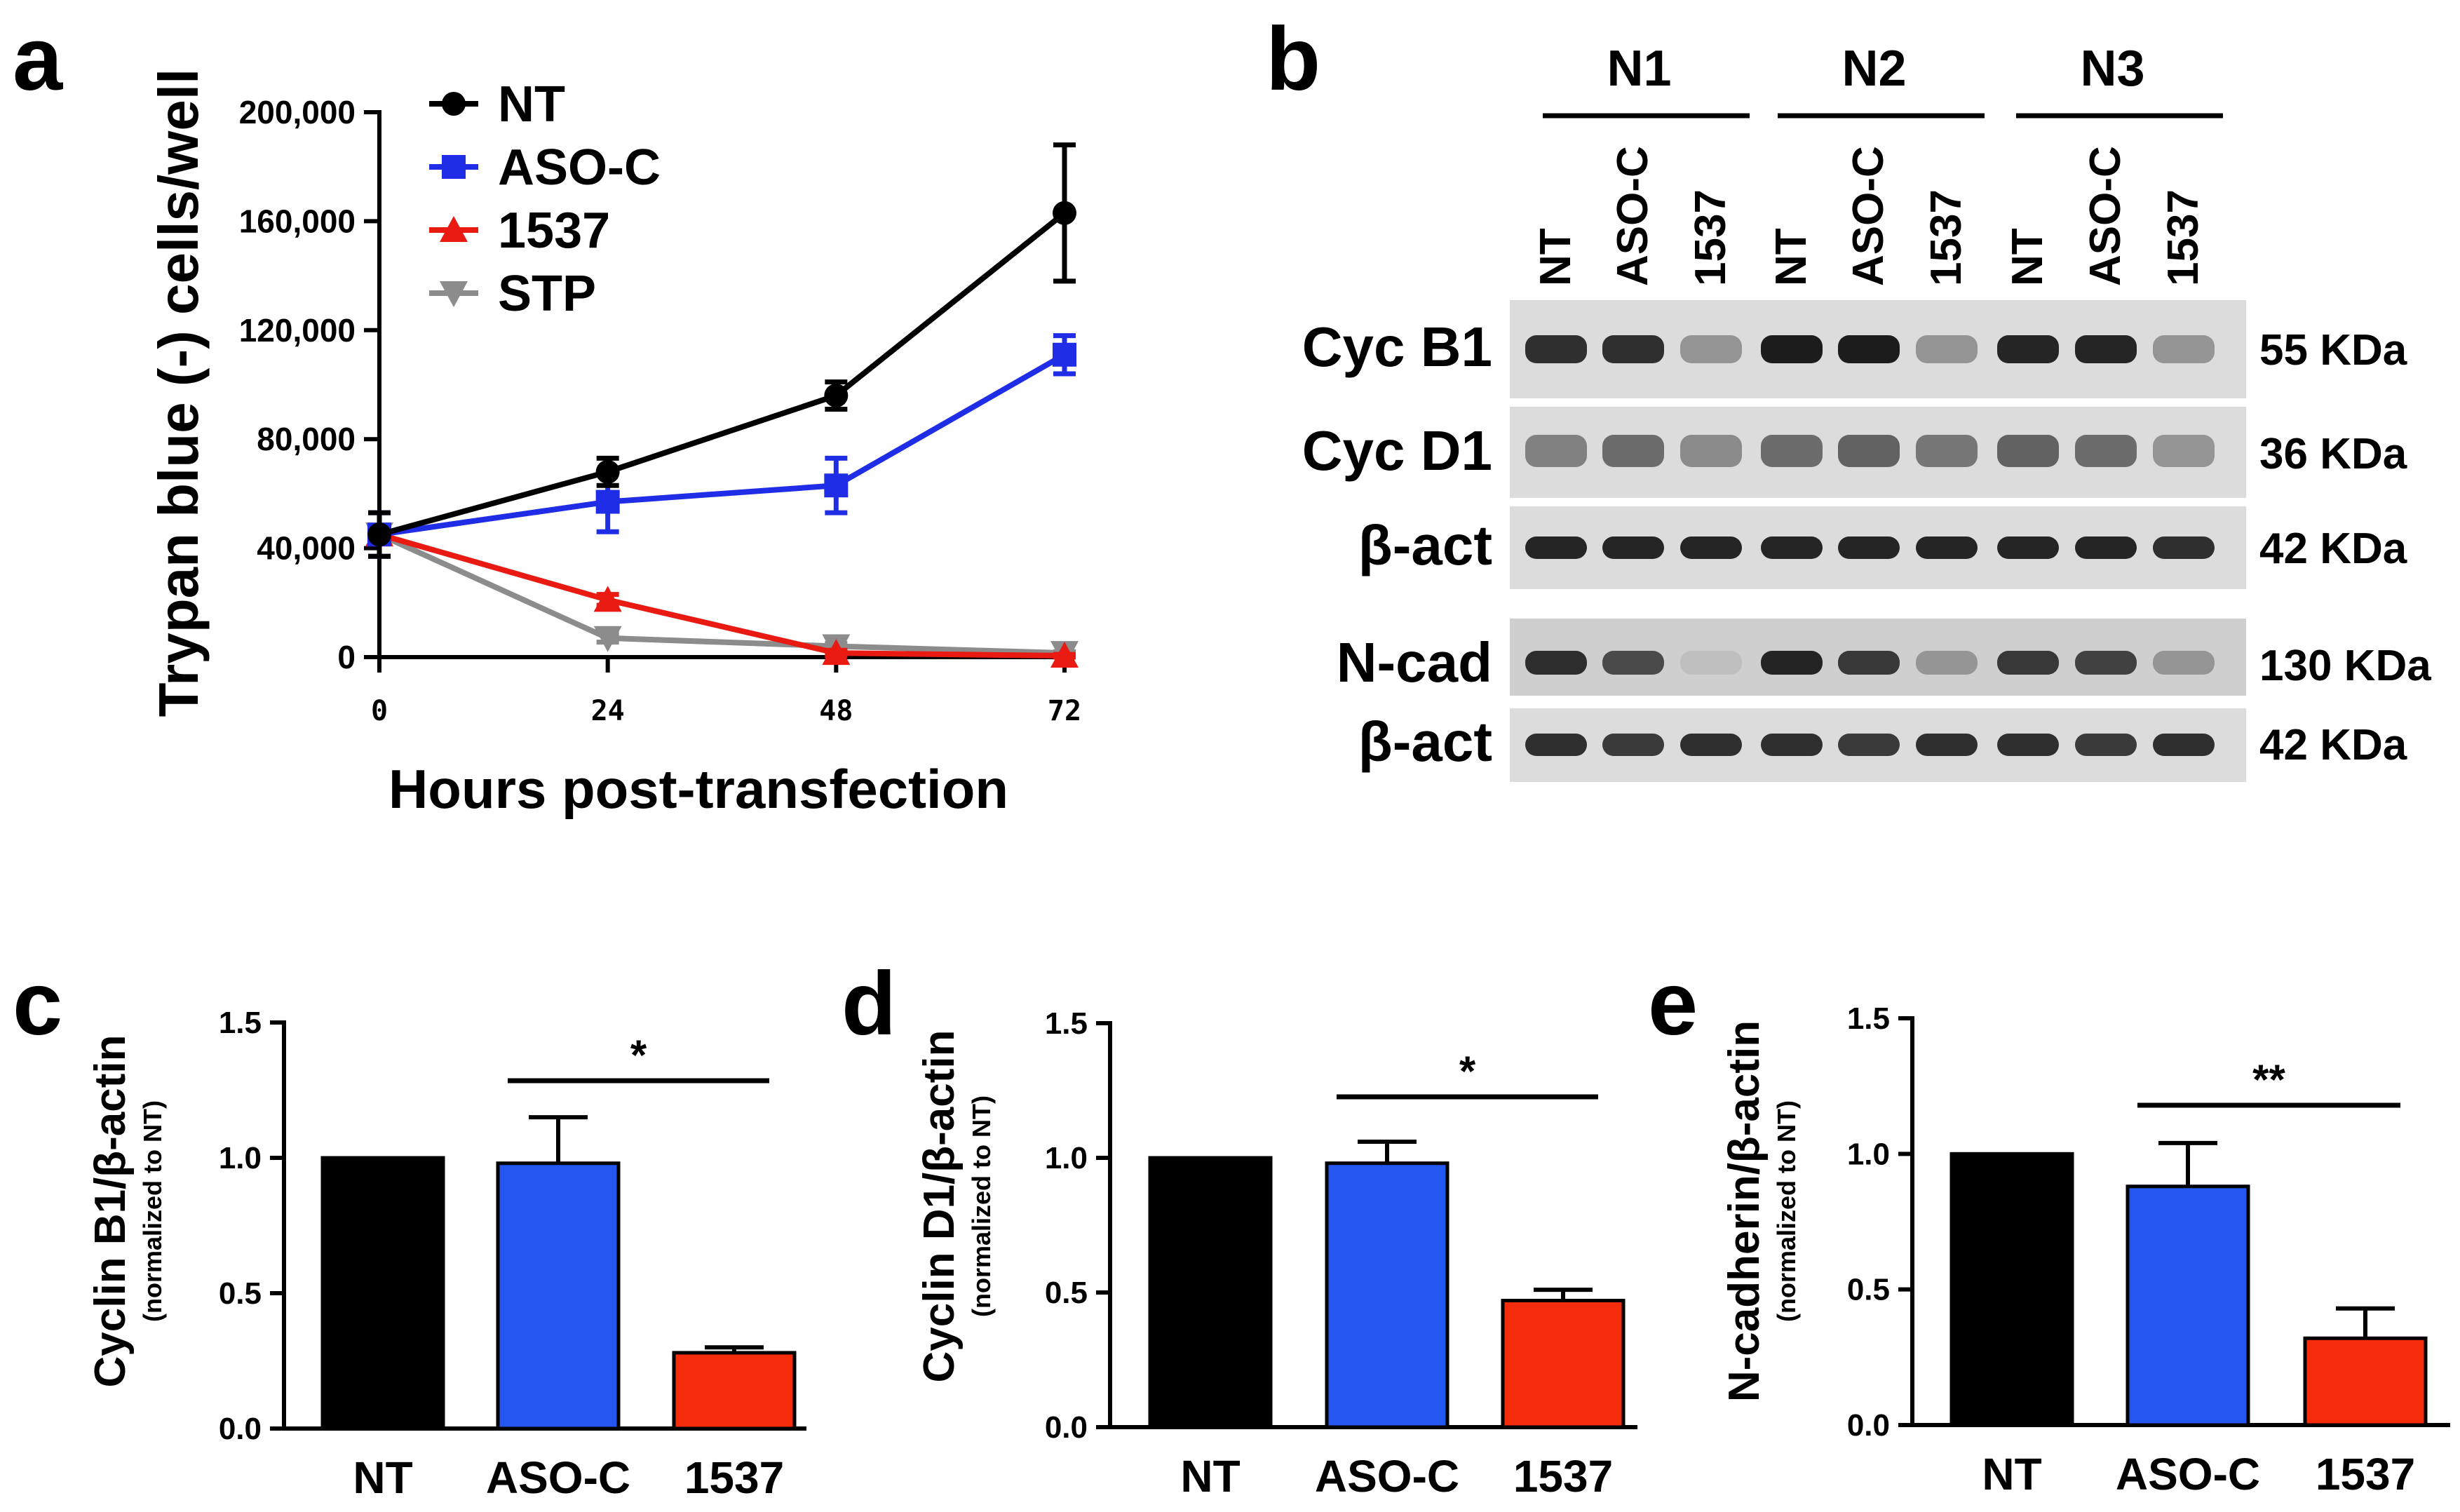  What do you see at coordinates (2333, 454) in the screenshot?
I see `blot-size-label: 36 KDa` at bounding box center [2333, 454].